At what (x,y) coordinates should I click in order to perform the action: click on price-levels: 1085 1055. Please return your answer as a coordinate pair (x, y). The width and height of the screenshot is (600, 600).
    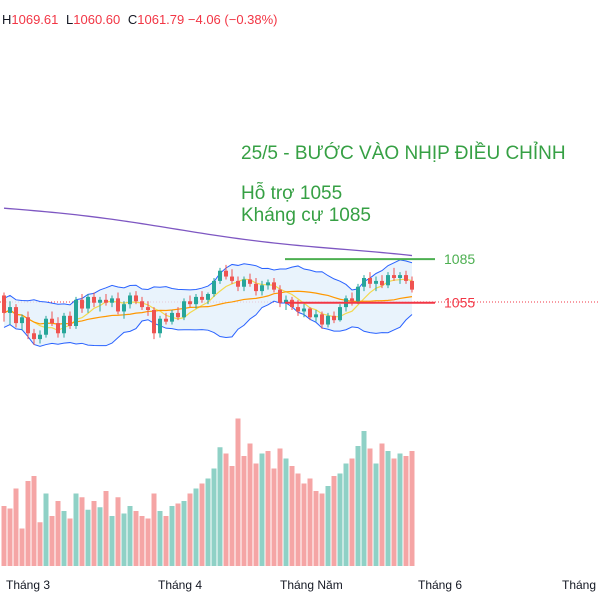
    Looking at the image, I should click on (380, 281).